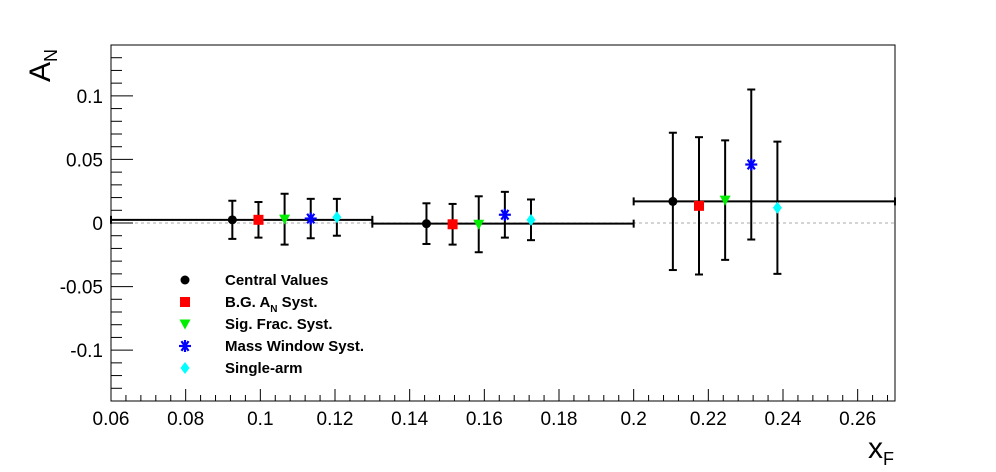 This screenshot has width=996, height=472. I want to click on x-axis-title-sub: F, so click(888, 459).